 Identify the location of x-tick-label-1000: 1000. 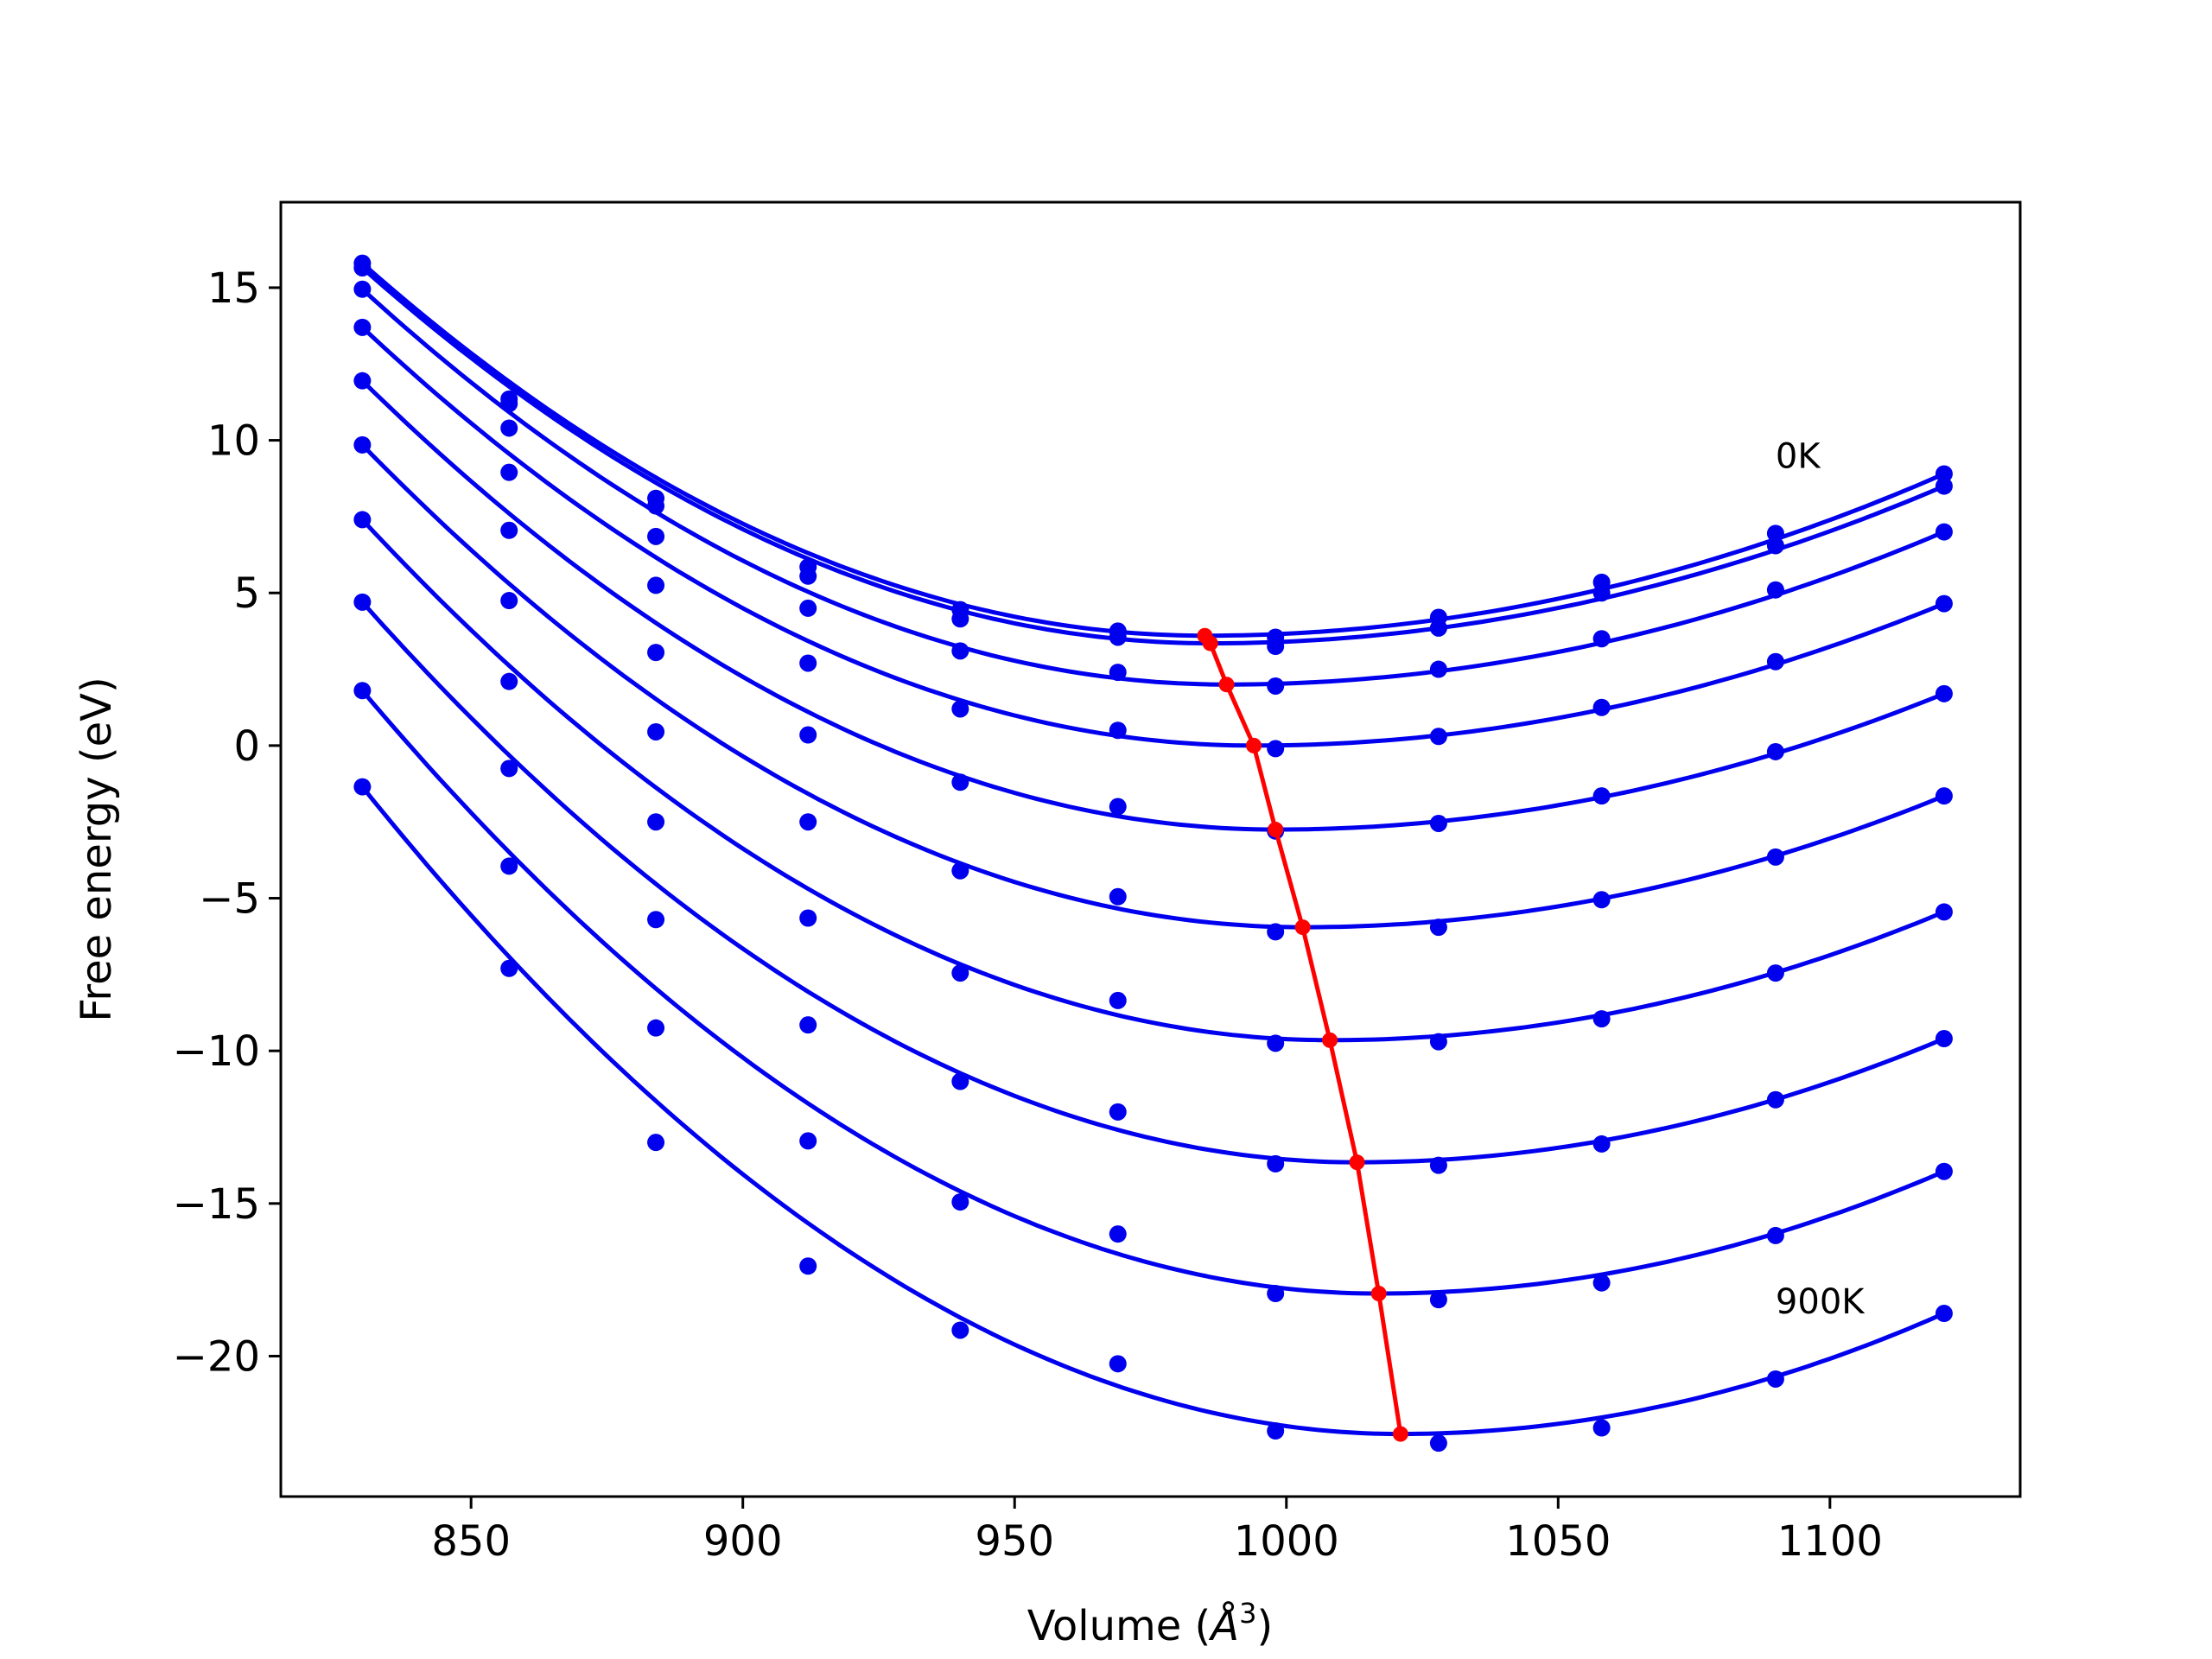
(1286, 1541).